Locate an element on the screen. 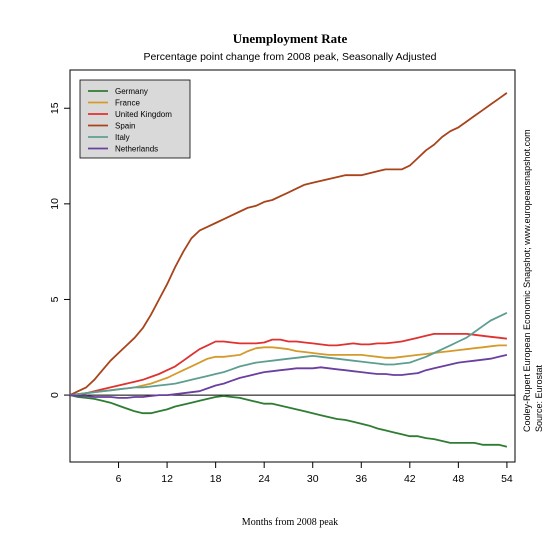 This screenshot has height=550, width=550. x-tick-label: 36 is located at coordinates (361, 479).